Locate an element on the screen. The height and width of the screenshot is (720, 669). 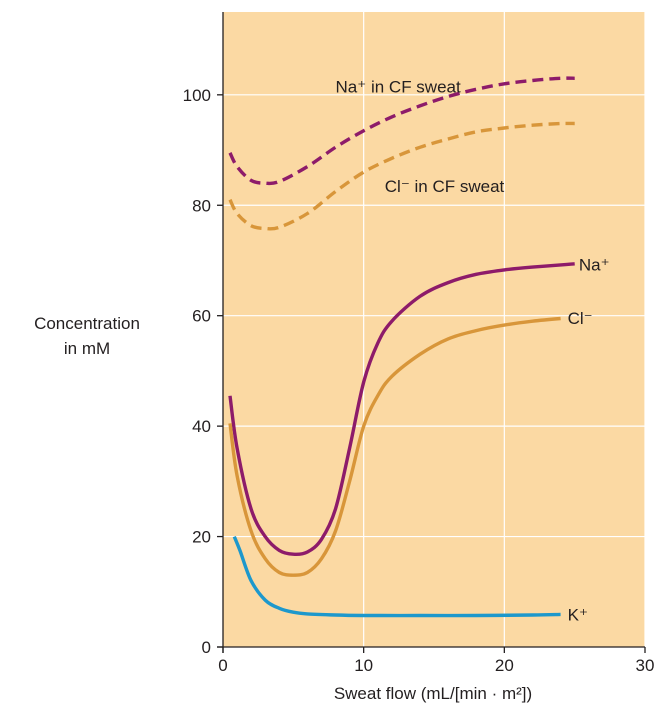
y-tick-label: 60 is located at coordinates (201, 316).